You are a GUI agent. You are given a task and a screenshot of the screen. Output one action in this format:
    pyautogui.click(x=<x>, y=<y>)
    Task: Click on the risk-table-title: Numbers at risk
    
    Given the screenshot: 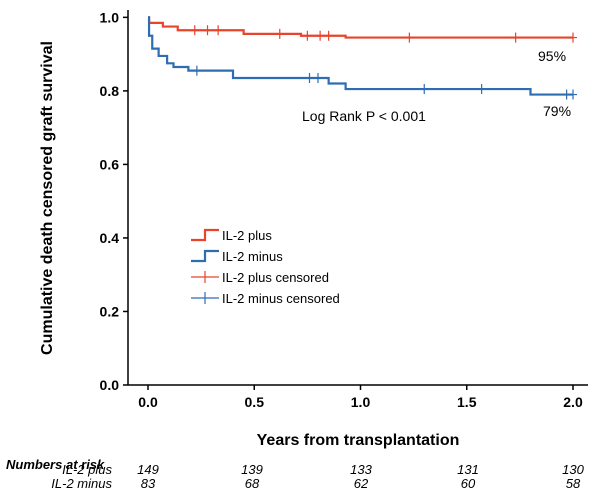 What is the action you would take?
    pyautogui.click(x=55, y=464)
    